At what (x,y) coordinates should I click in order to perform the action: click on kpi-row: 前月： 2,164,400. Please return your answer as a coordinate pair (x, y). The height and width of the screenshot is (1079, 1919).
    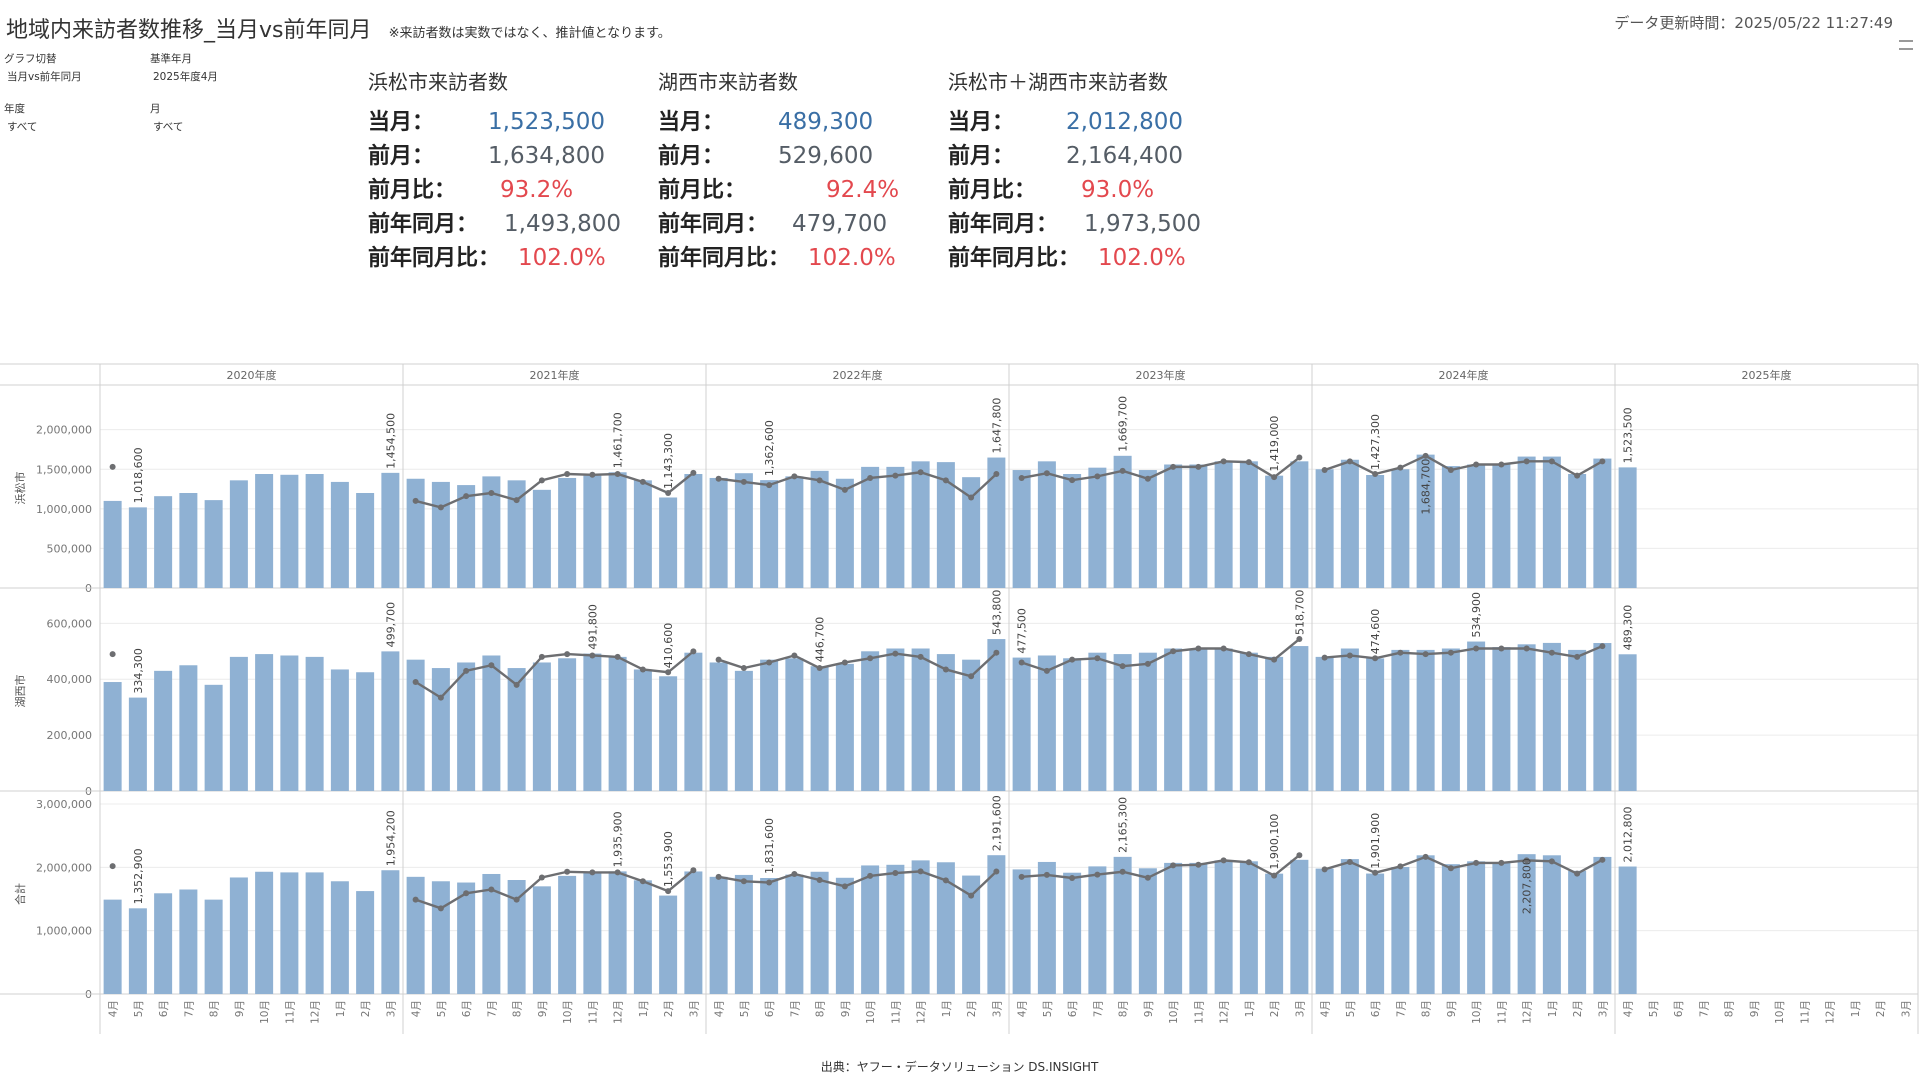
    Looking at the image, I should click on (1074, 156).